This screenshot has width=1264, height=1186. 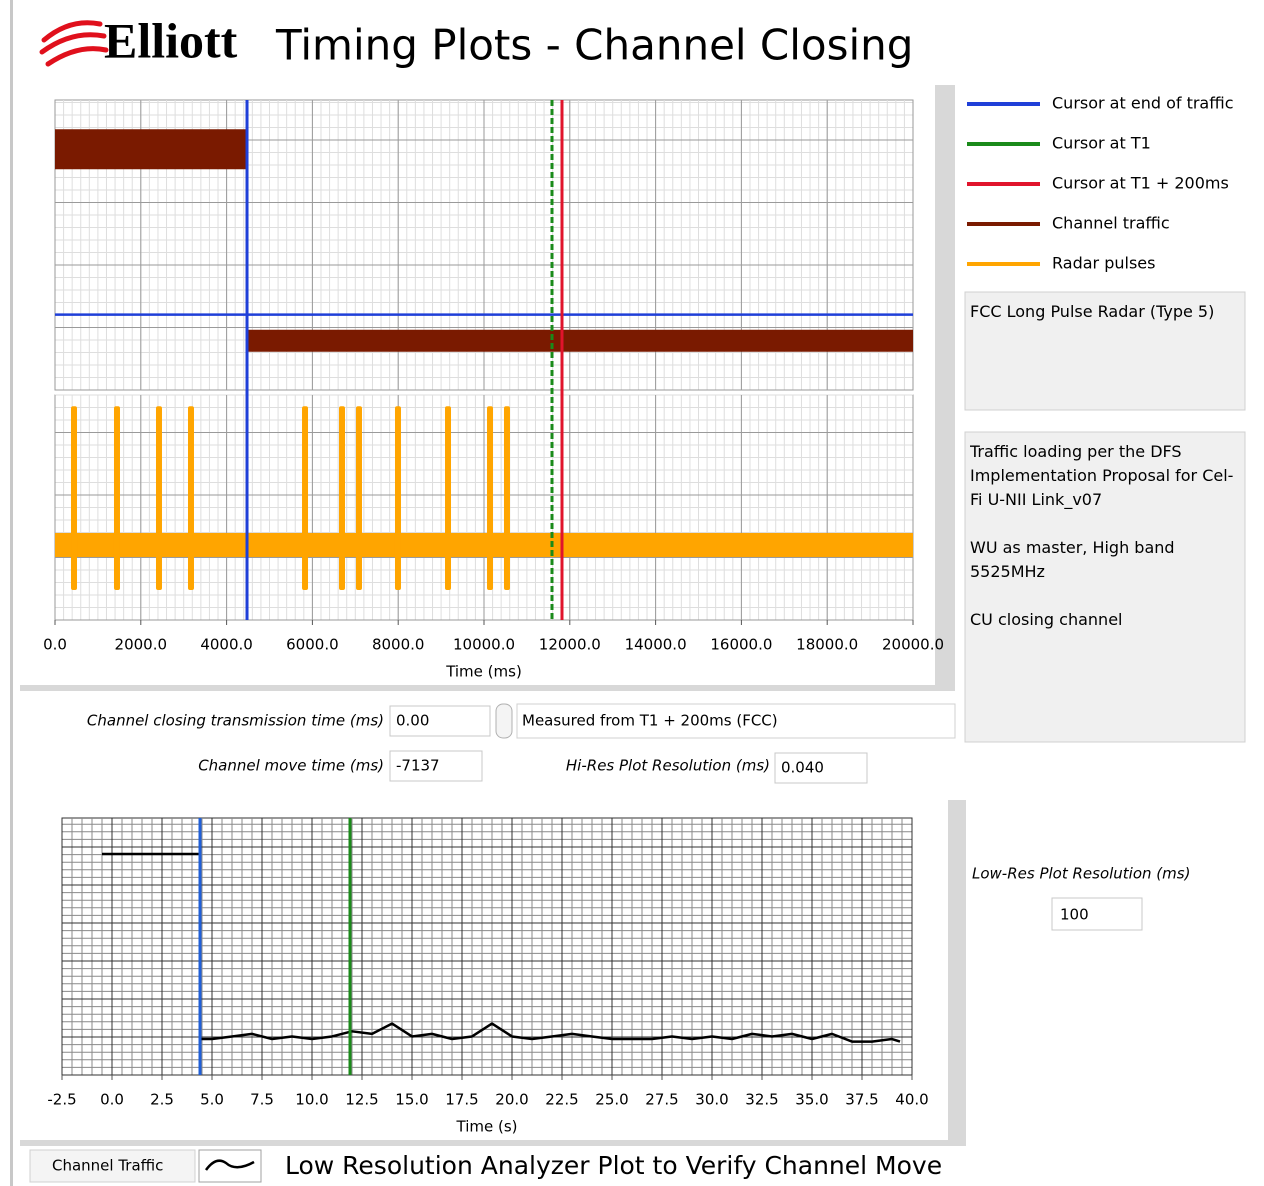 I want to click on legend-label: Cursor at T1, so click(x=1101, y=143).